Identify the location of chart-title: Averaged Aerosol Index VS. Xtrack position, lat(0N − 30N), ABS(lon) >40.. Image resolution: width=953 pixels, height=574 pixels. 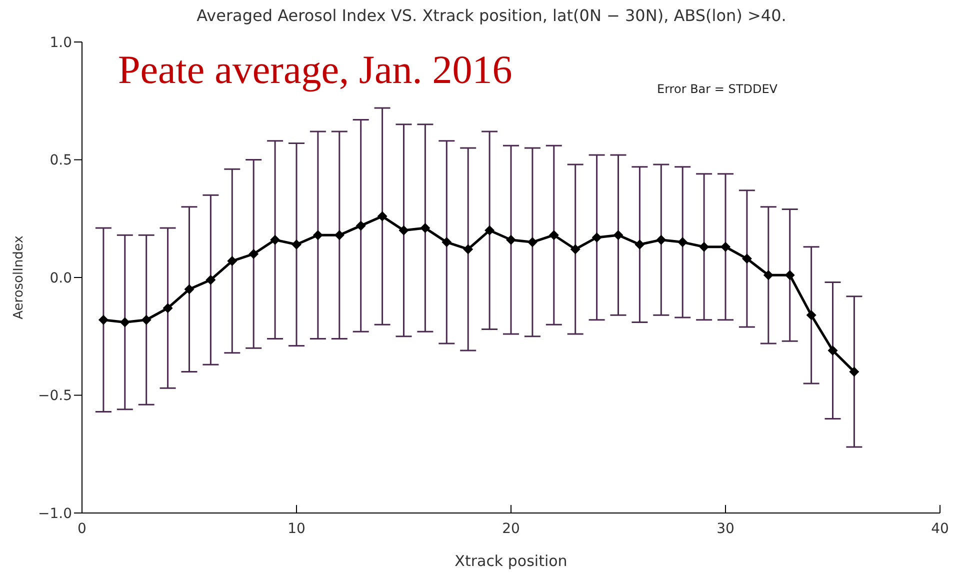
(492, 15).